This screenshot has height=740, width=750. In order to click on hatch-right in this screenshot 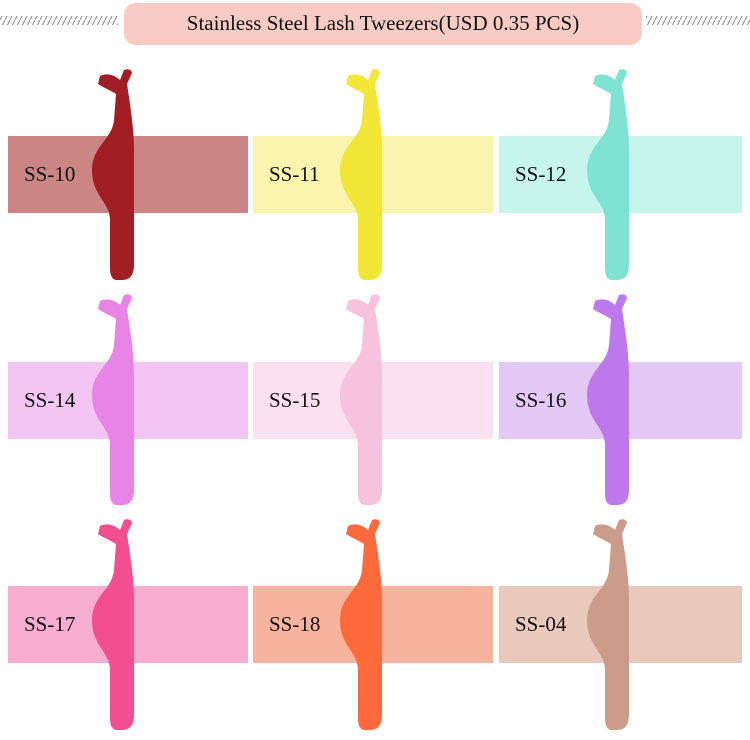, I will do `click(698, 20)`.